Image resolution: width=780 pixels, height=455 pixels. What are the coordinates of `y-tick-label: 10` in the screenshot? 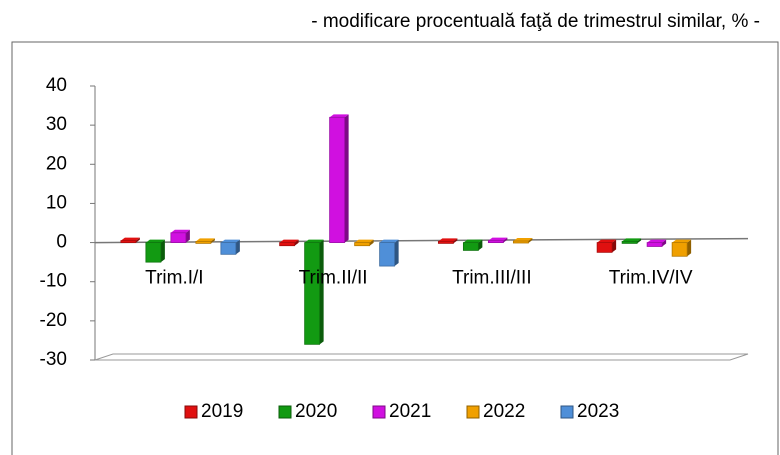 It's located at (56, 202).